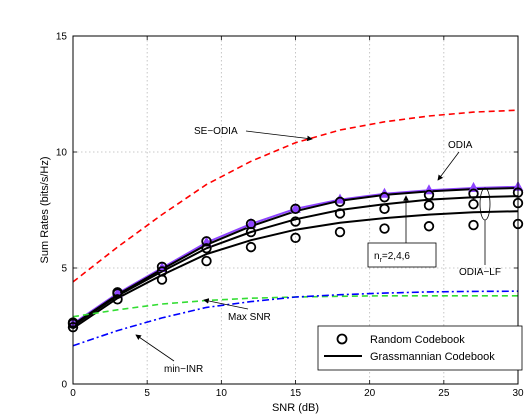  Describe the element at coordinates (381, 260) in the screenshot. I see `annotation-nr-sub: r` at that location.